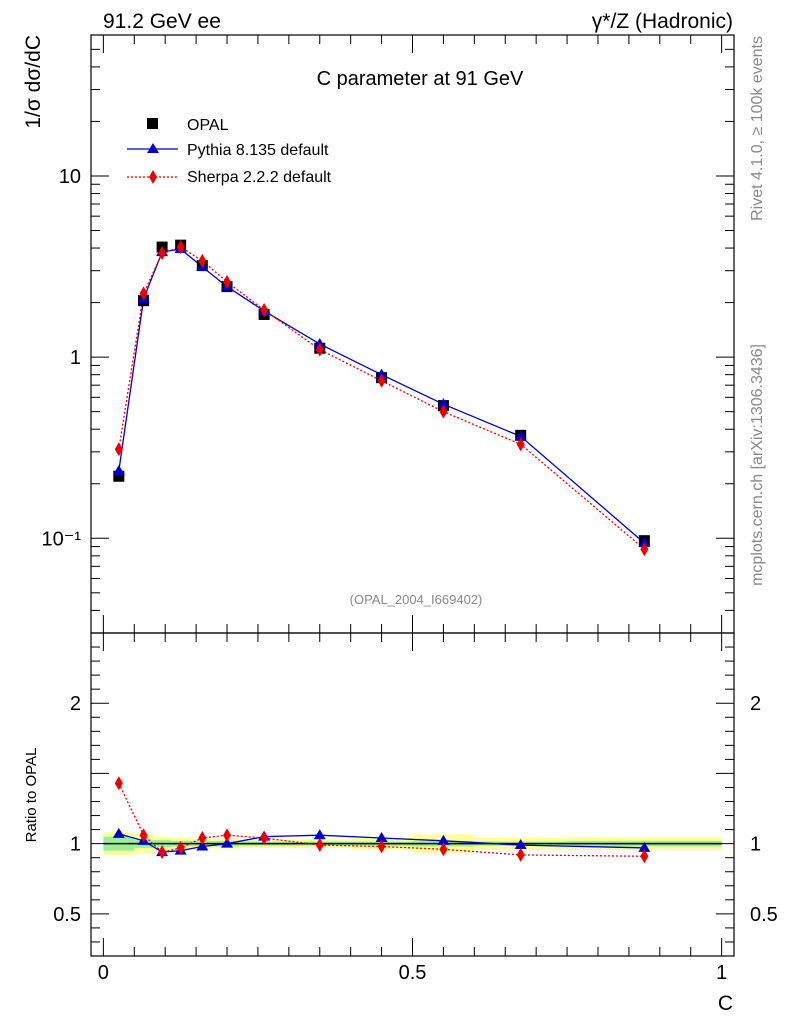  Describe the element at coordinates (721, 973) in the screenshot. I see `x-tick-label: 1` at that location.